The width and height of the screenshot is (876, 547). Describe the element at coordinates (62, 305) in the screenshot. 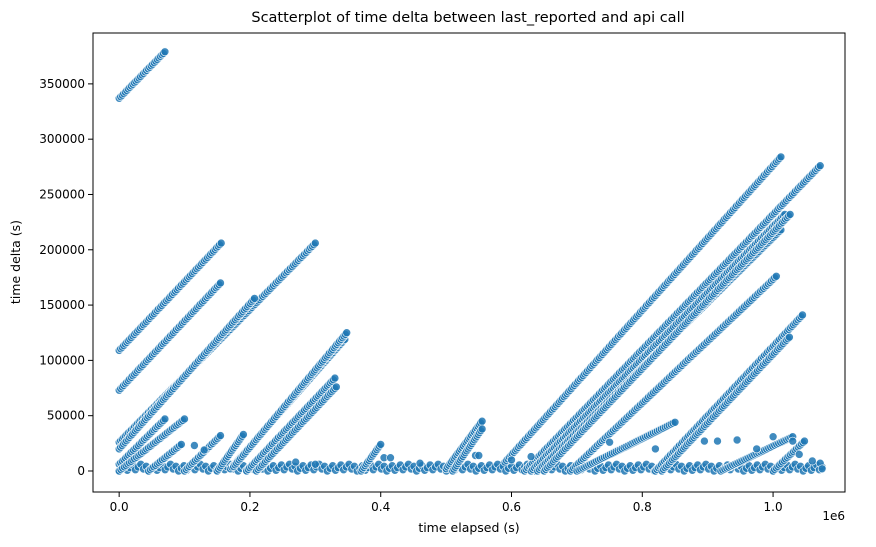

I see `y-tick-label: 150000` at that location.